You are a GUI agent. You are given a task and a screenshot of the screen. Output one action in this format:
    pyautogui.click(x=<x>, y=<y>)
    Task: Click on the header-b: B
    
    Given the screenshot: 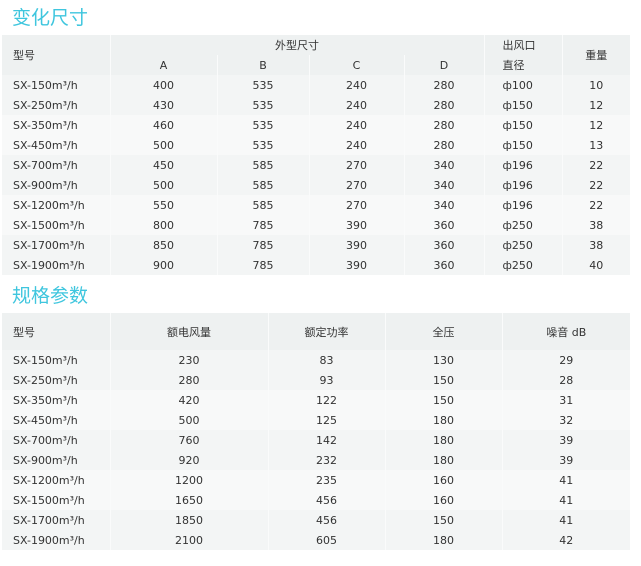 What is the action you would take?
    pyautogui.click(x=262, y=65)
    